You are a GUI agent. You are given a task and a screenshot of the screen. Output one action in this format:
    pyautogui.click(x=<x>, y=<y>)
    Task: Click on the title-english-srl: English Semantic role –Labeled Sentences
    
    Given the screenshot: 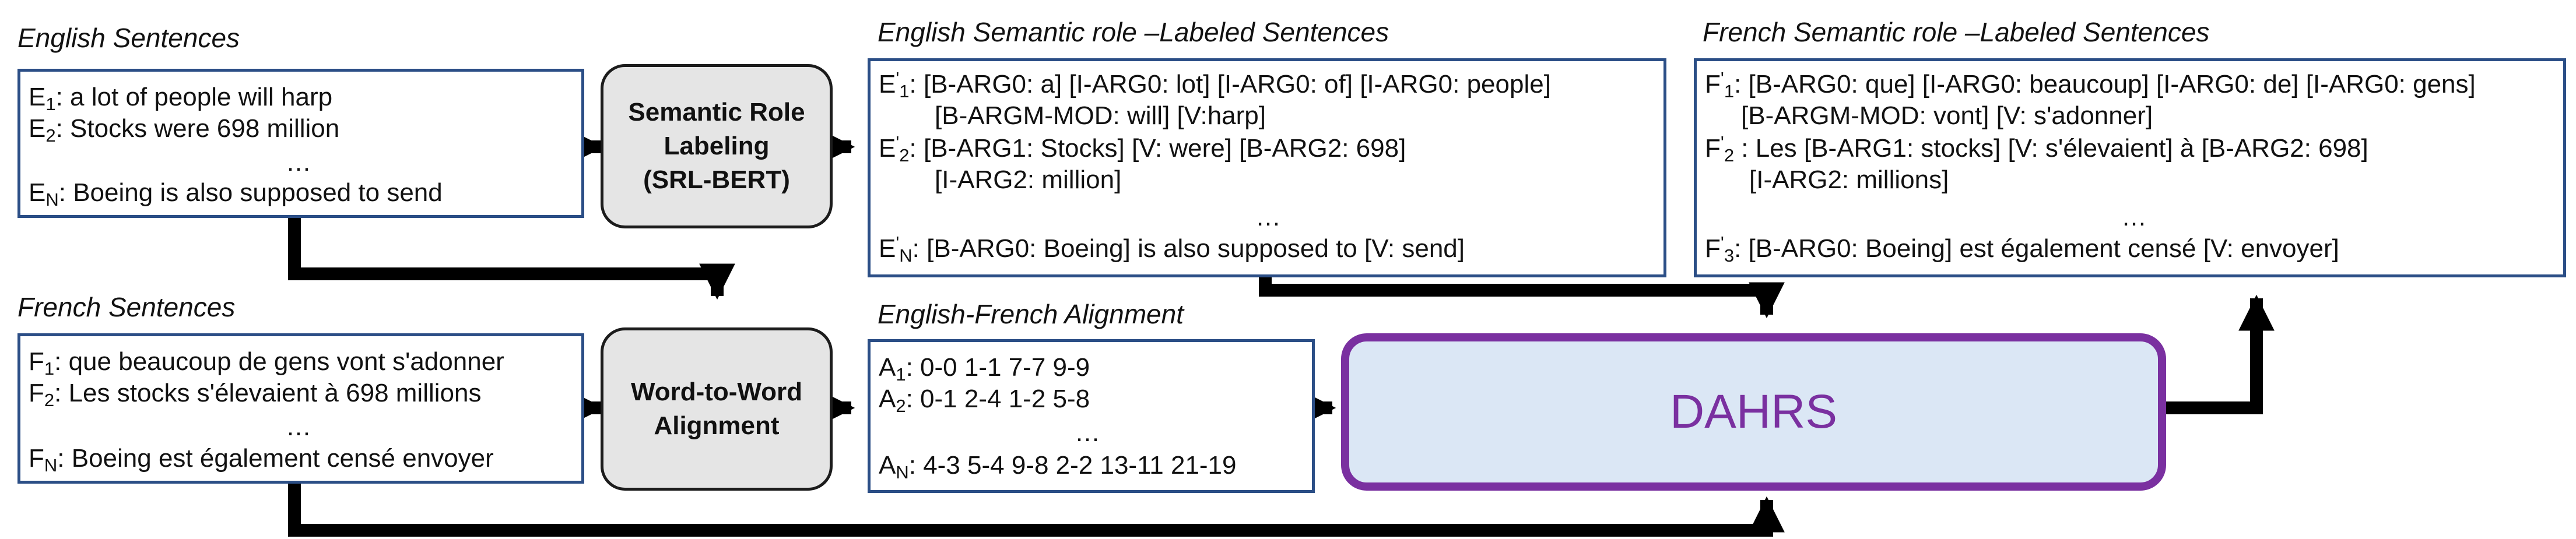 What is the action you would take?
    pyautogui.click(x=1133, y=32)
    